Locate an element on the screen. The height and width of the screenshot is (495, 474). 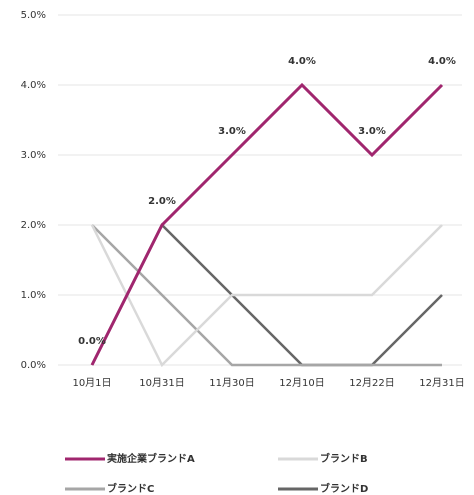
y-tick-label: 2.0% is located at coordinates (33, 225).